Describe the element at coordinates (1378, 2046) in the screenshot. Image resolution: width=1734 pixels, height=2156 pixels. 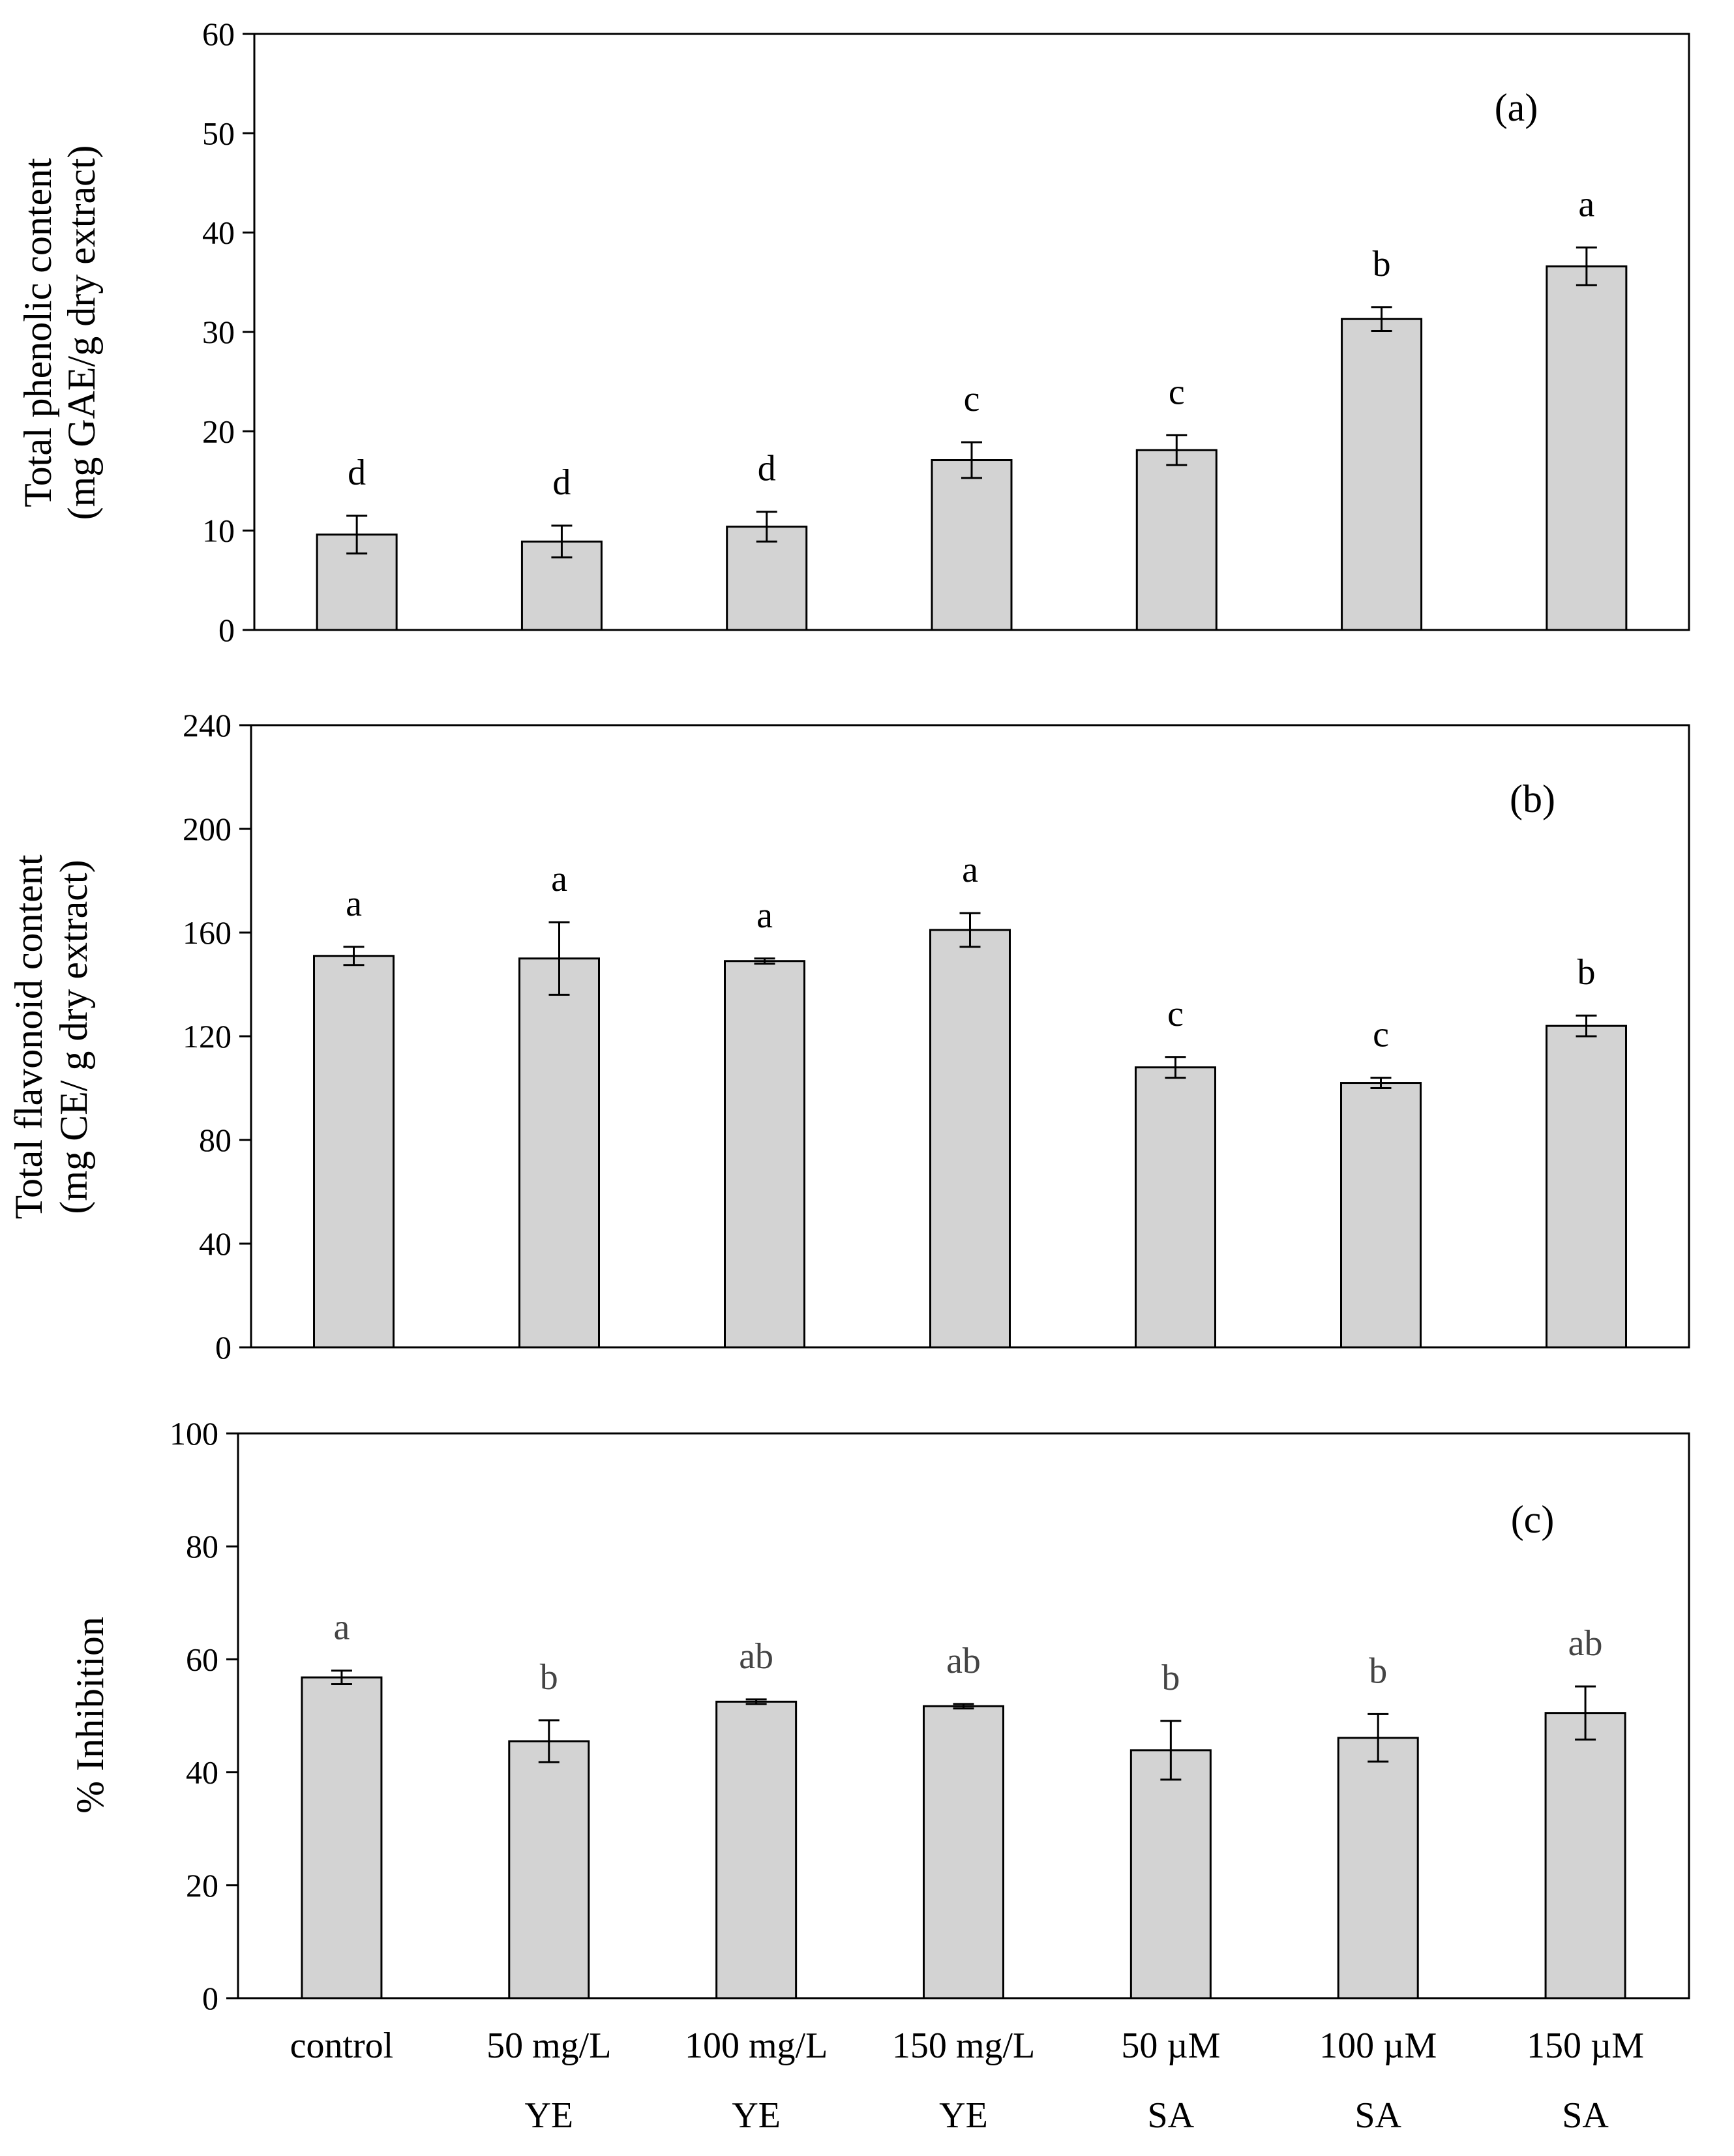
I see `x-category-label: 100 µM` at that location.